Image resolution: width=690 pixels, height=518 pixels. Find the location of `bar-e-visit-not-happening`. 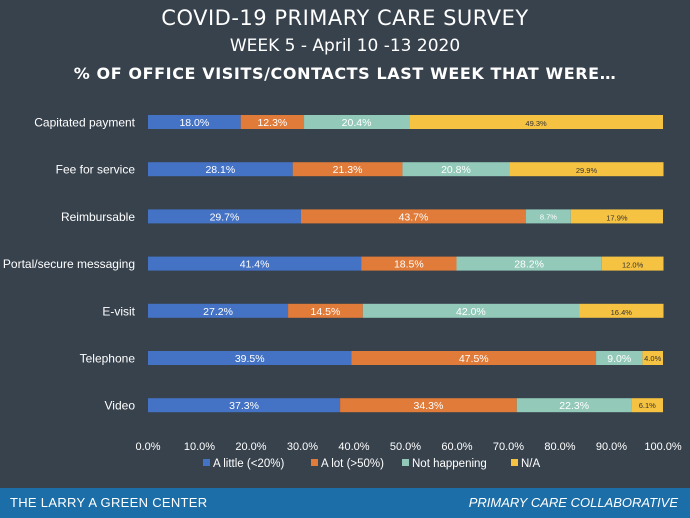

bar-e-visit-not-happening is located at coordinates (471, 310).